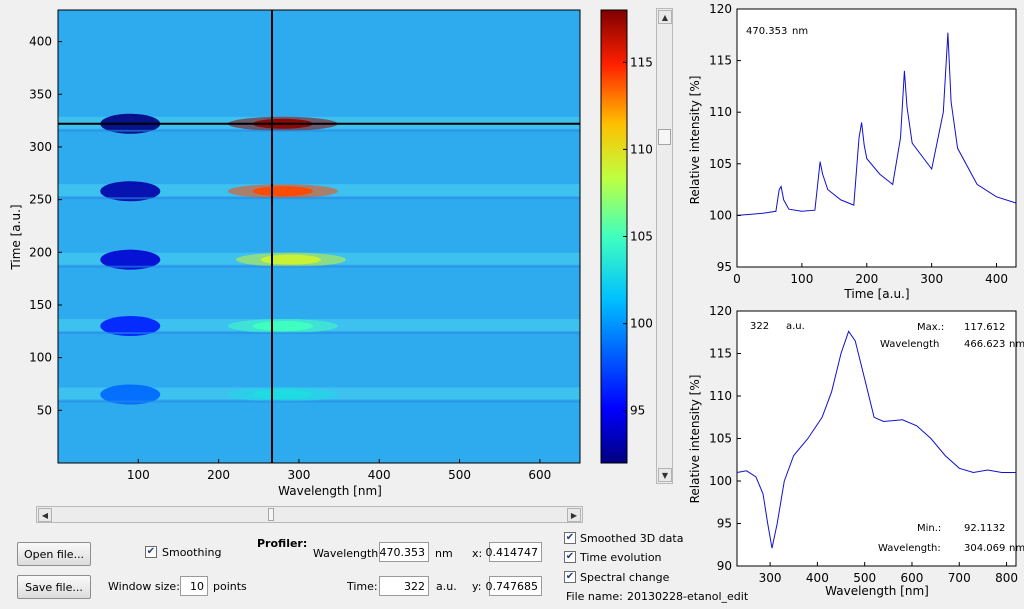 The width and height of the screenshot is (1024, 609). Describe the element at coordinates (984, 548) in the screenshot. I see `min-wavelength-value: 304.069` at that location.